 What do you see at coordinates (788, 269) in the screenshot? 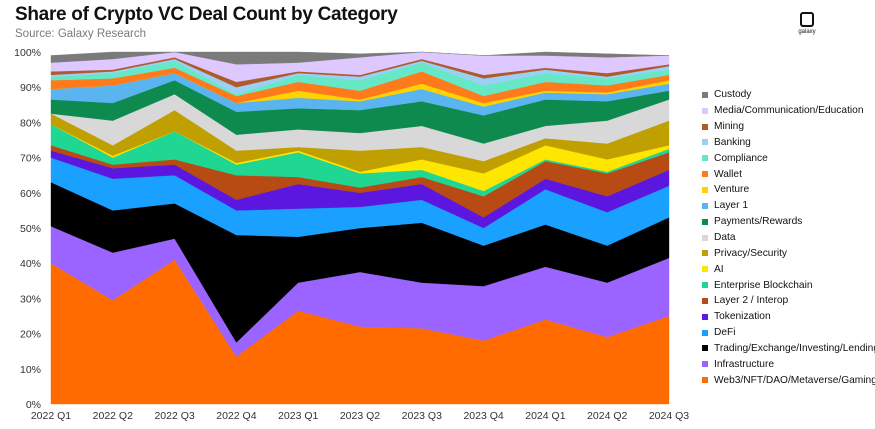
I see `legend-item: AI` at bounding box center [788, 269].